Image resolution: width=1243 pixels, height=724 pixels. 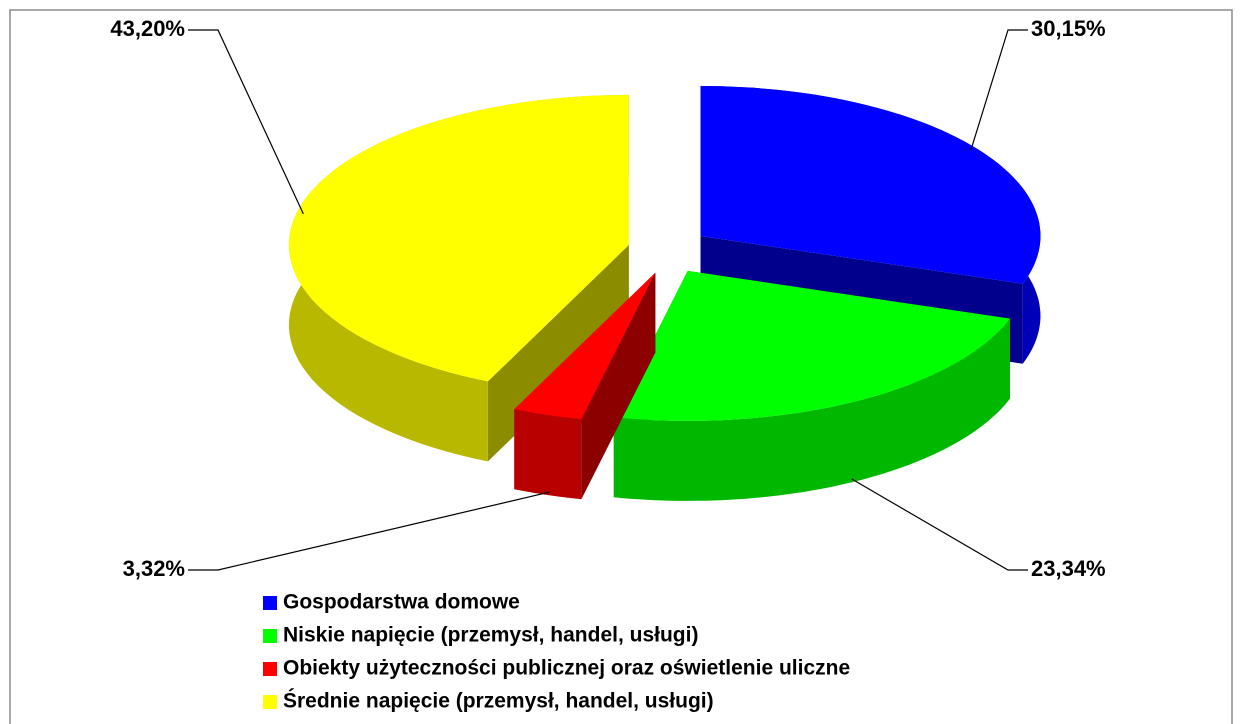 What do you see at coordinates (147, 28) in the screenshot?
I see `data-label: 43,20%` at bounding box center [147, 28].